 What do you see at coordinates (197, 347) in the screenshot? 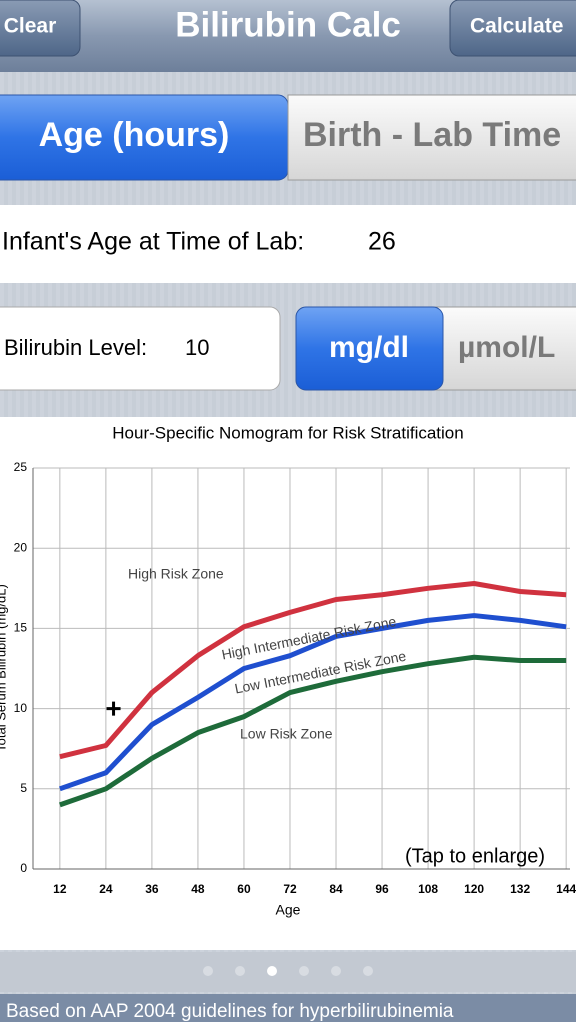
I see `bilirubin-value: 10` at bounding box center [197, 347].